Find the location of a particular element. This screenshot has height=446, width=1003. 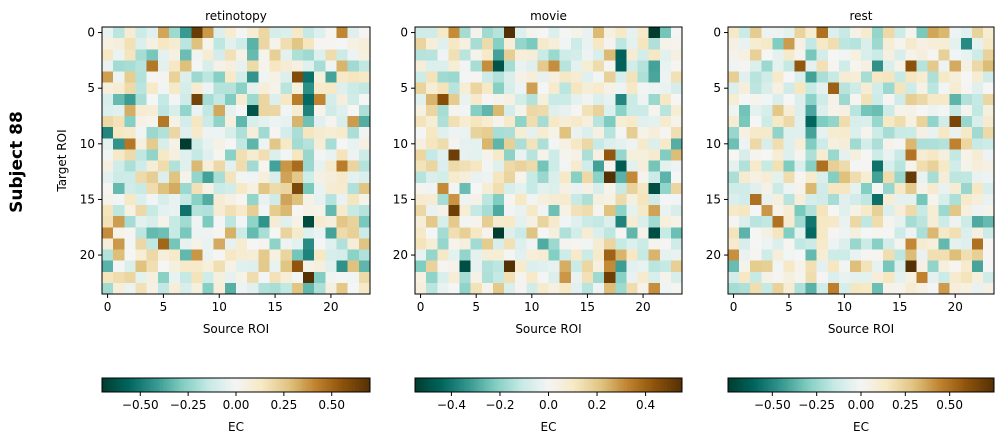

colorbar-label: EC is located at coordinates (861, 427).